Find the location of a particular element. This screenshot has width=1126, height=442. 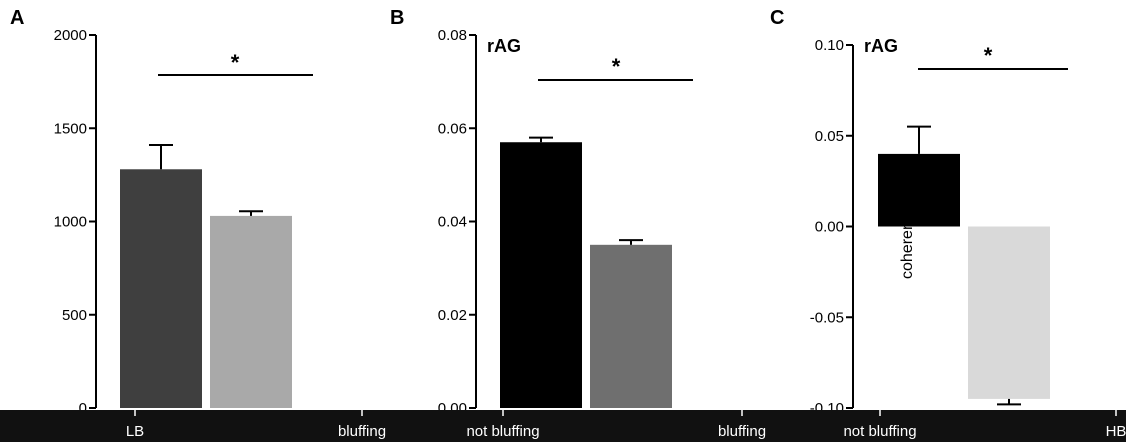

y-tick-label: 0.00 is located at coordinates (829, 227).